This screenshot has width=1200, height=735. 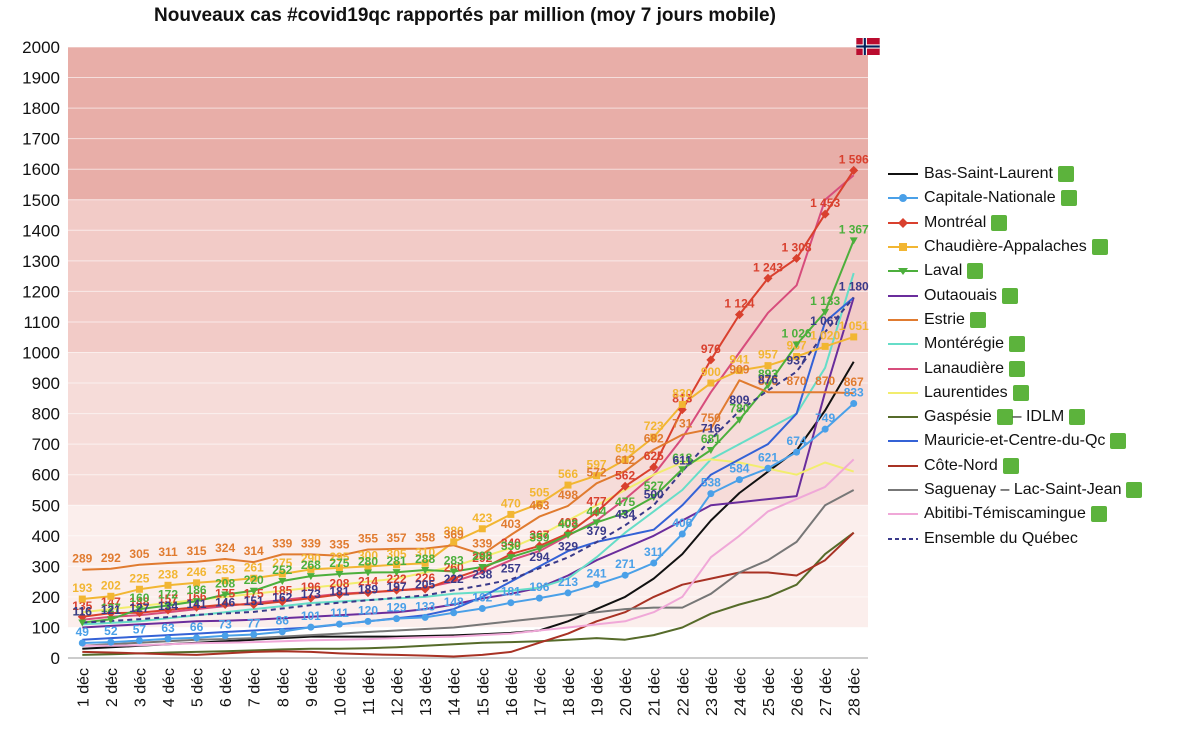 I want to click on data-label: 562, so click(x=625, y=475).